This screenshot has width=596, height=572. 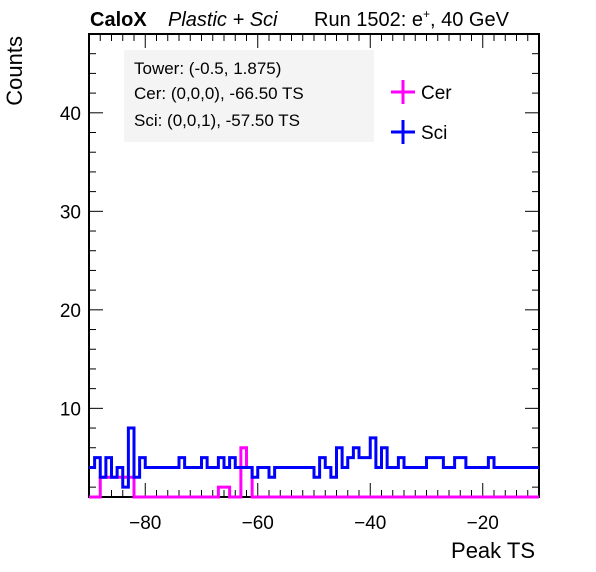 What do you see at coordinates (70, 114) in the screenshot?
I see `y-tick-label: 40` at bounding box center [70, 114].